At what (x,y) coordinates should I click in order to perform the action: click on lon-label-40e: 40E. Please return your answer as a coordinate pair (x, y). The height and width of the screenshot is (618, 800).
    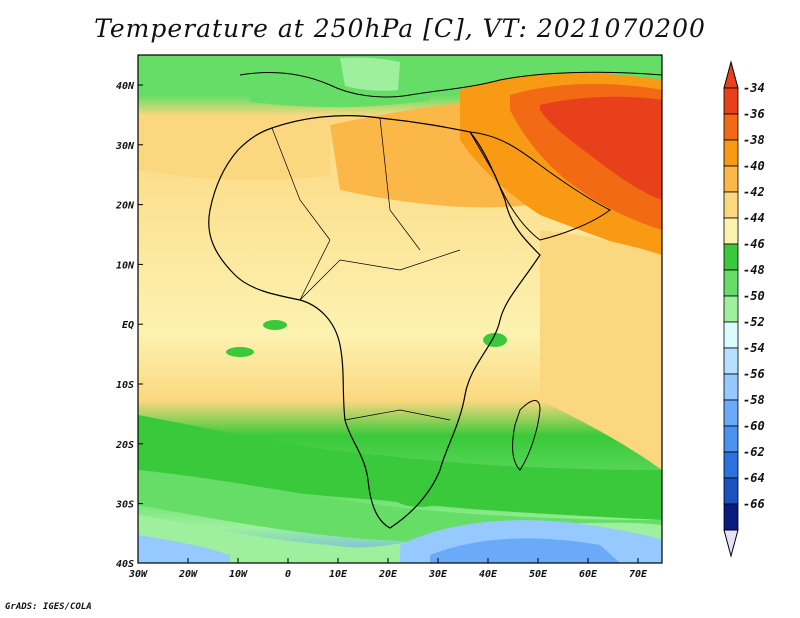
    Looking at the image, I should click on (488, 574).